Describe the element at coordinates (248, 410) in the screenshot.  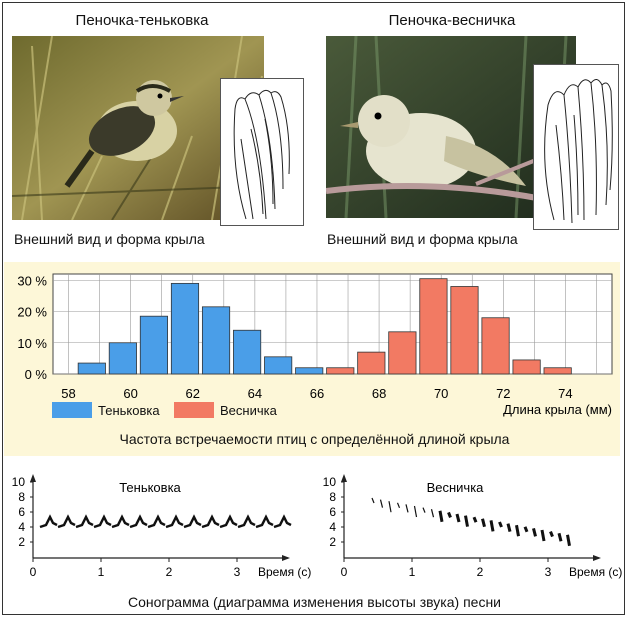
I see `legend-label-vesnichka: Весничка` at that location.